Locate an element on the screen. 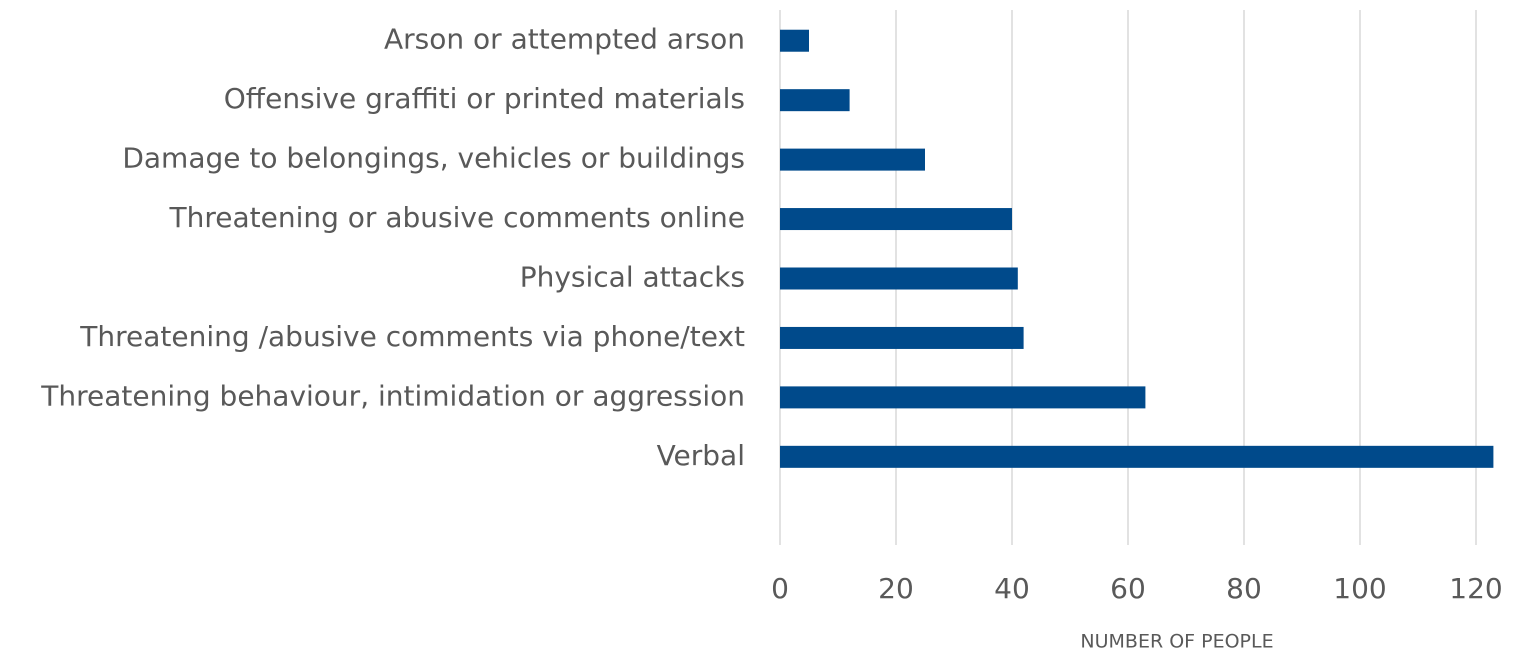  y-tick-label: Arson or attempted arson is located at coordinates (564, 39).